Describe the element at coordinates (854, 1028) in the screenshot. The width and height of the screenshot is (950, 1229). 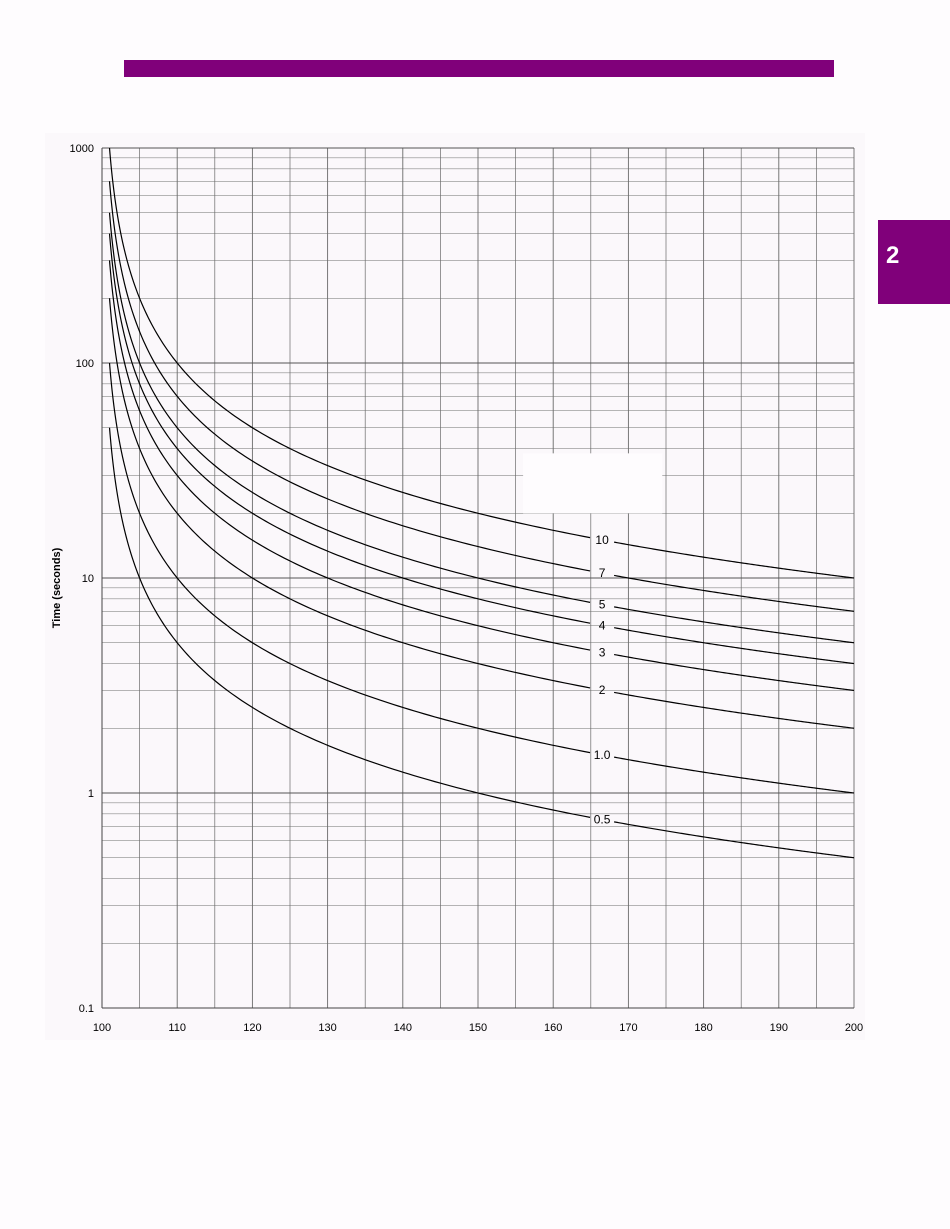
I see `x-tick-label: 200` at that location.